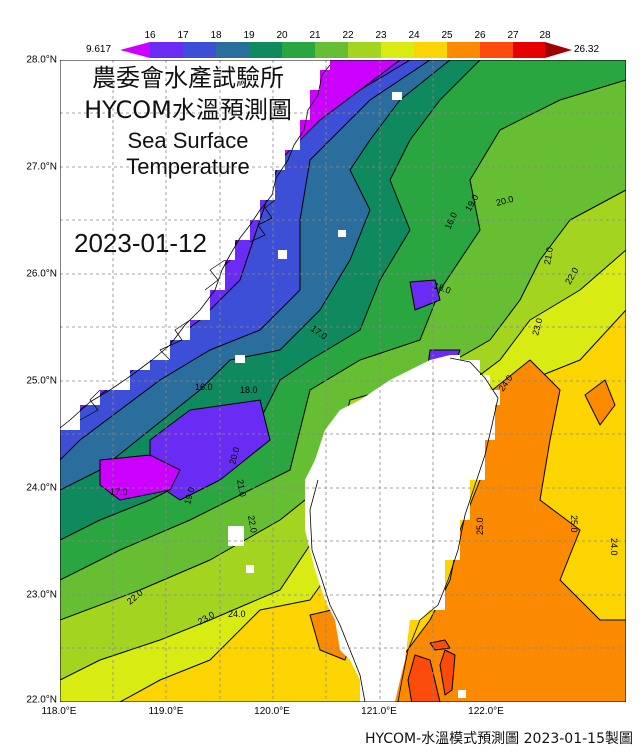 The image size is (643, 756). What do you see at coordinates (41, 595) in the screenshot?
I see `lat-label: 23.0°N` at bounding box center [41, 595].